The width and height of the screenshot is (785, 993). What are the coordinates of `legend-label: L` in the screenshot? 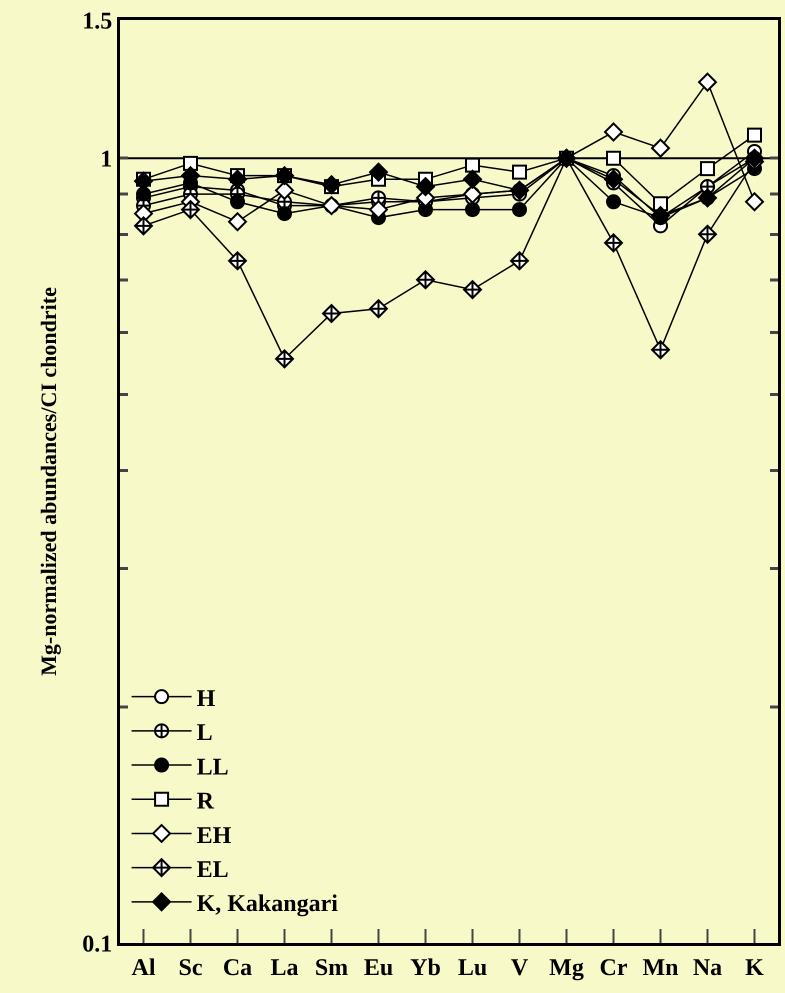 It's located at (204, 733).